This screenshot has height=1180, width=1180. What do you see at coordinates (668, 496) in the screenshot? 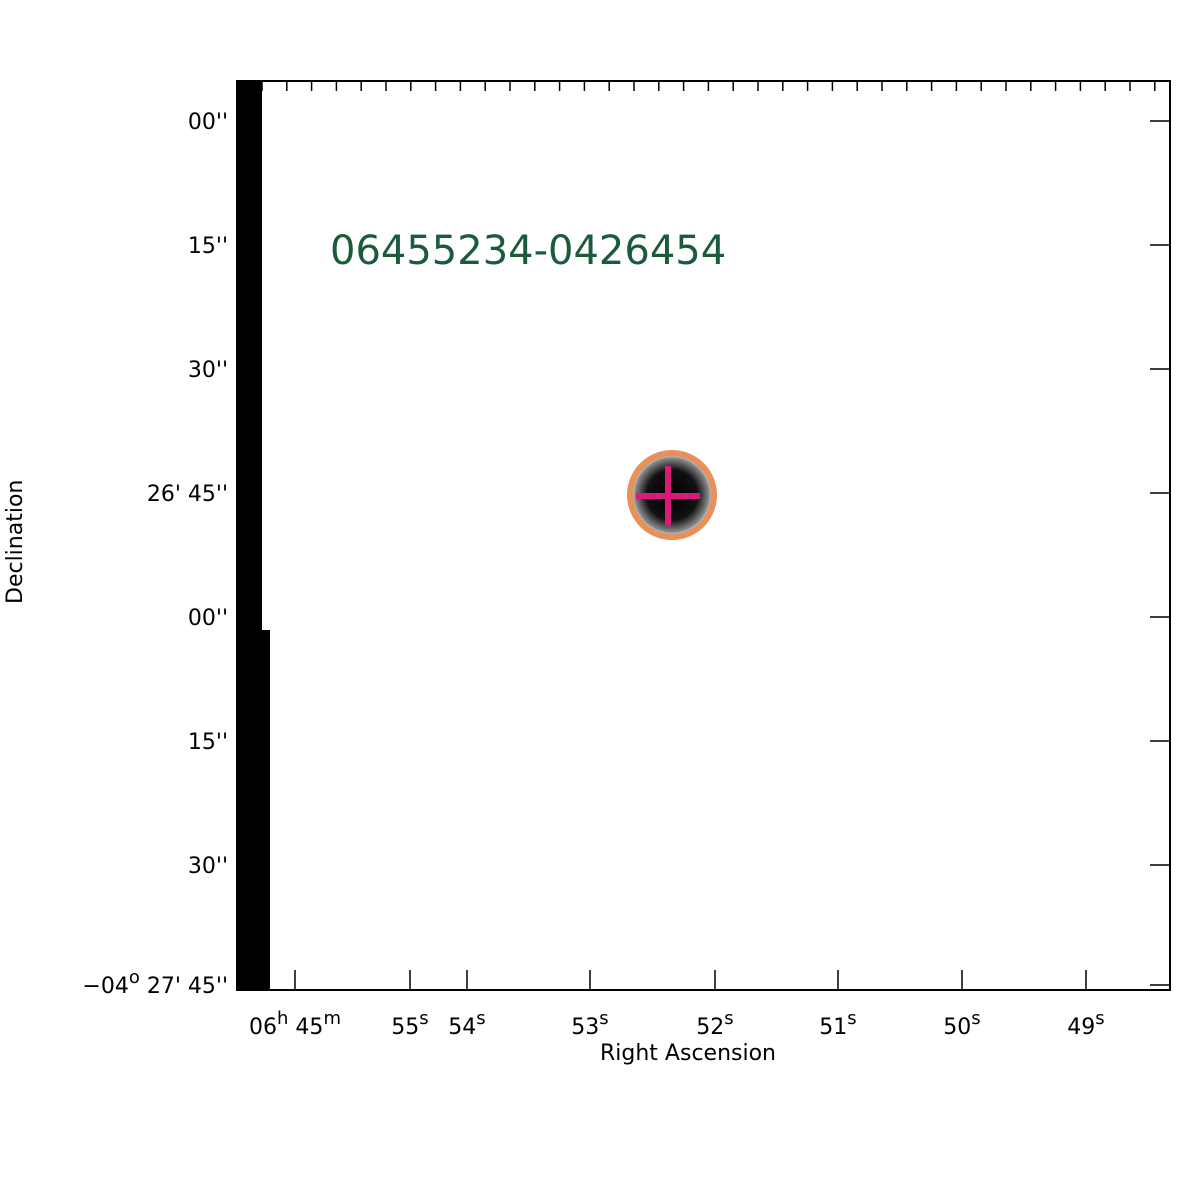
I see `source-cross` at bounding box center [668, 496].